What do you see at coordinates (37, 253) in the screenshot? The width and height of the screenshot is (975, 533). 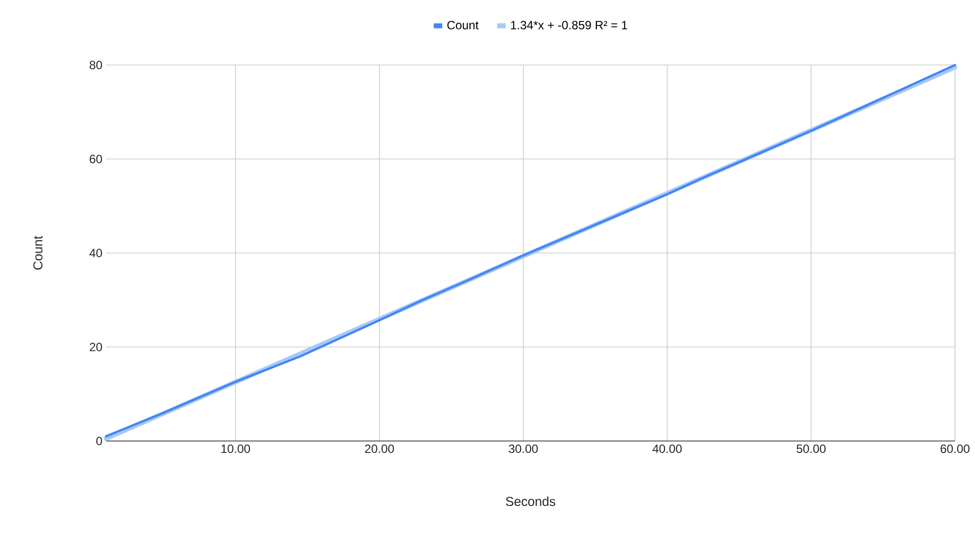 I see `y-axis-title: Count` at bounding box center [37, 253].